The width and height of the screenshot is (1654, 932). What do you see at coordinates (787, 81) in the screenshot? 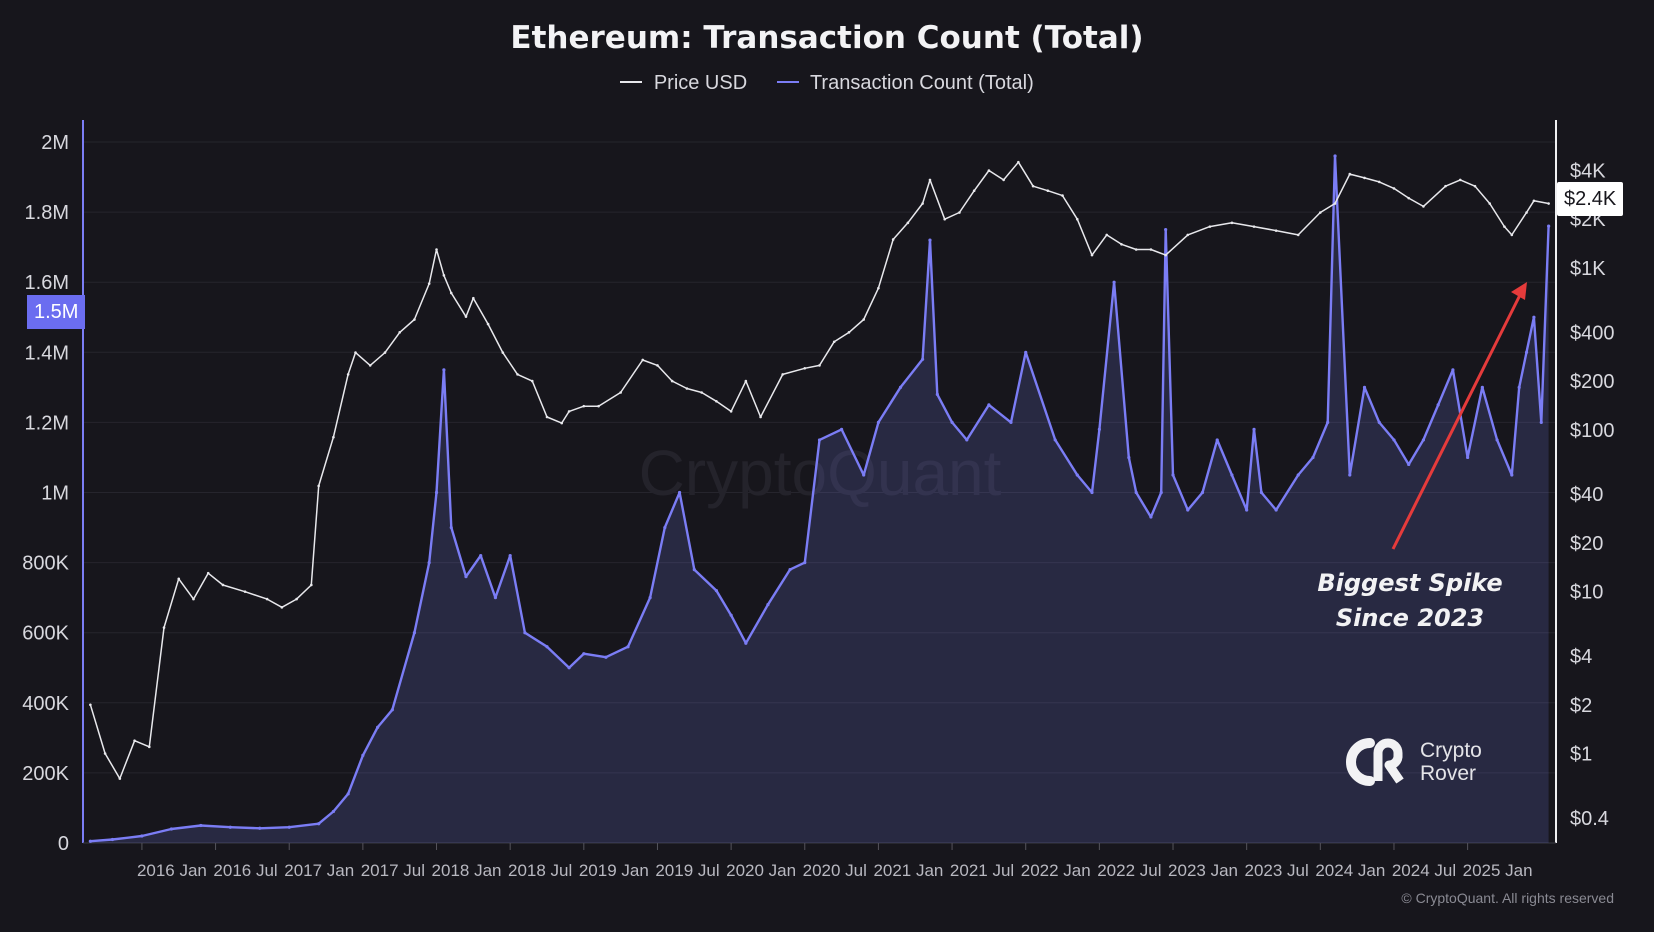
I see `legend-swatch-count` at bounding box center [787, 81].